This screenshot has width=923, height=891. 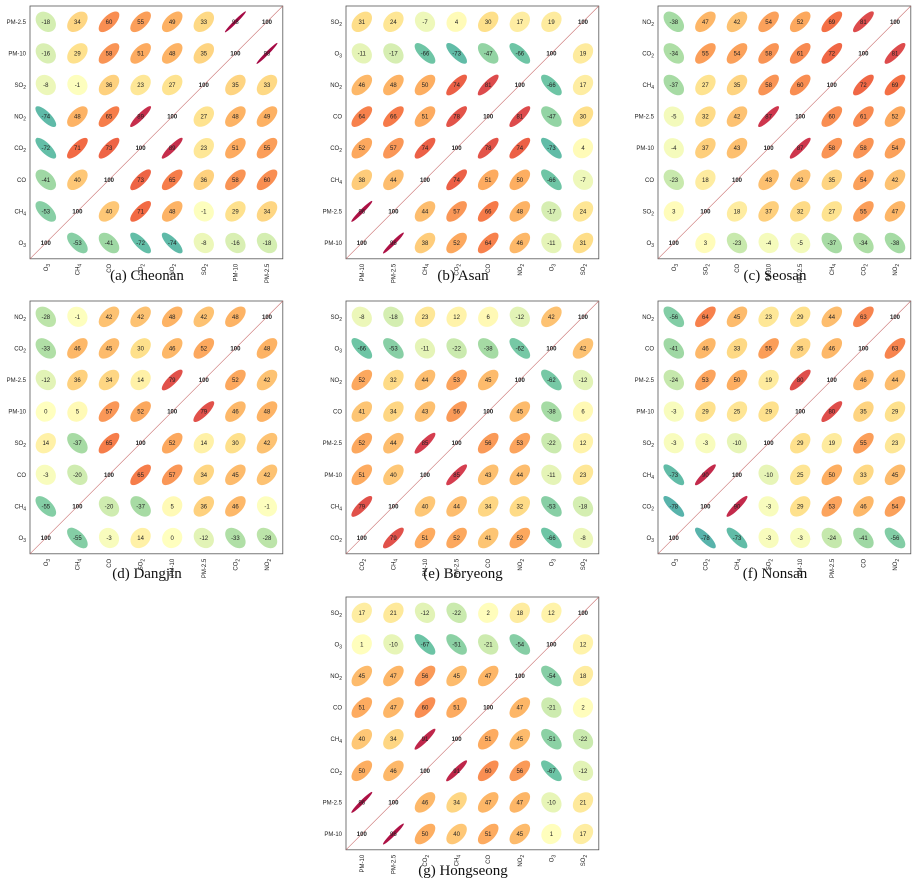 I want to click on corr-cell: 23, so click(x=140, y=85).